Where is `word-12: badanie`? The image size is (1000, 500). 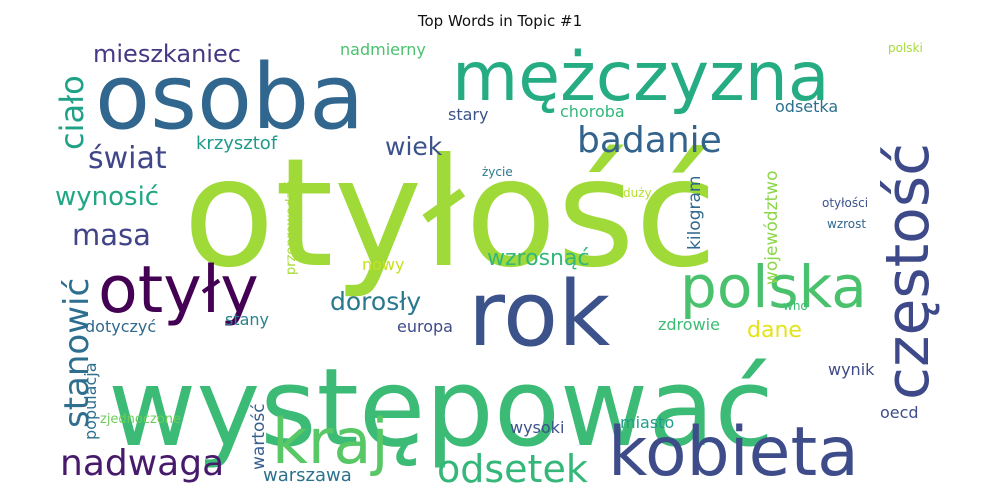
word-12: badanie is located at coordinates (649, 140).